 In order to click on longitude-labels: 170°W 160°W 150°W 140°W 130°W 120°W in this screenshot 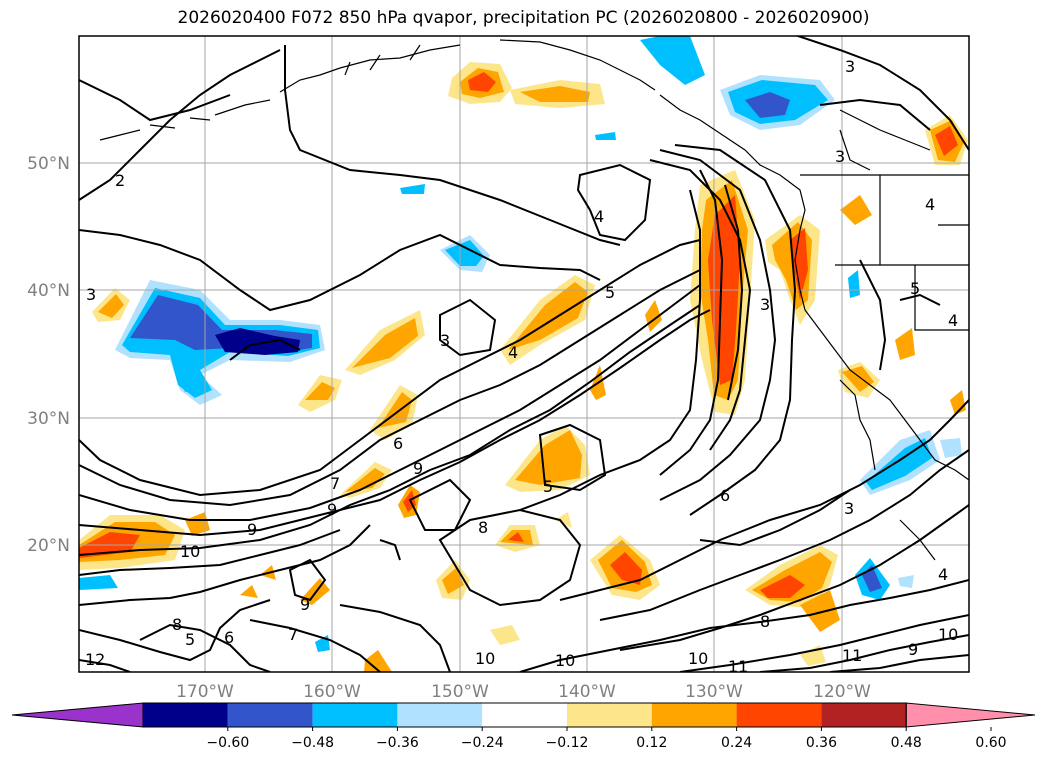, I will do `click(523, 692)`.